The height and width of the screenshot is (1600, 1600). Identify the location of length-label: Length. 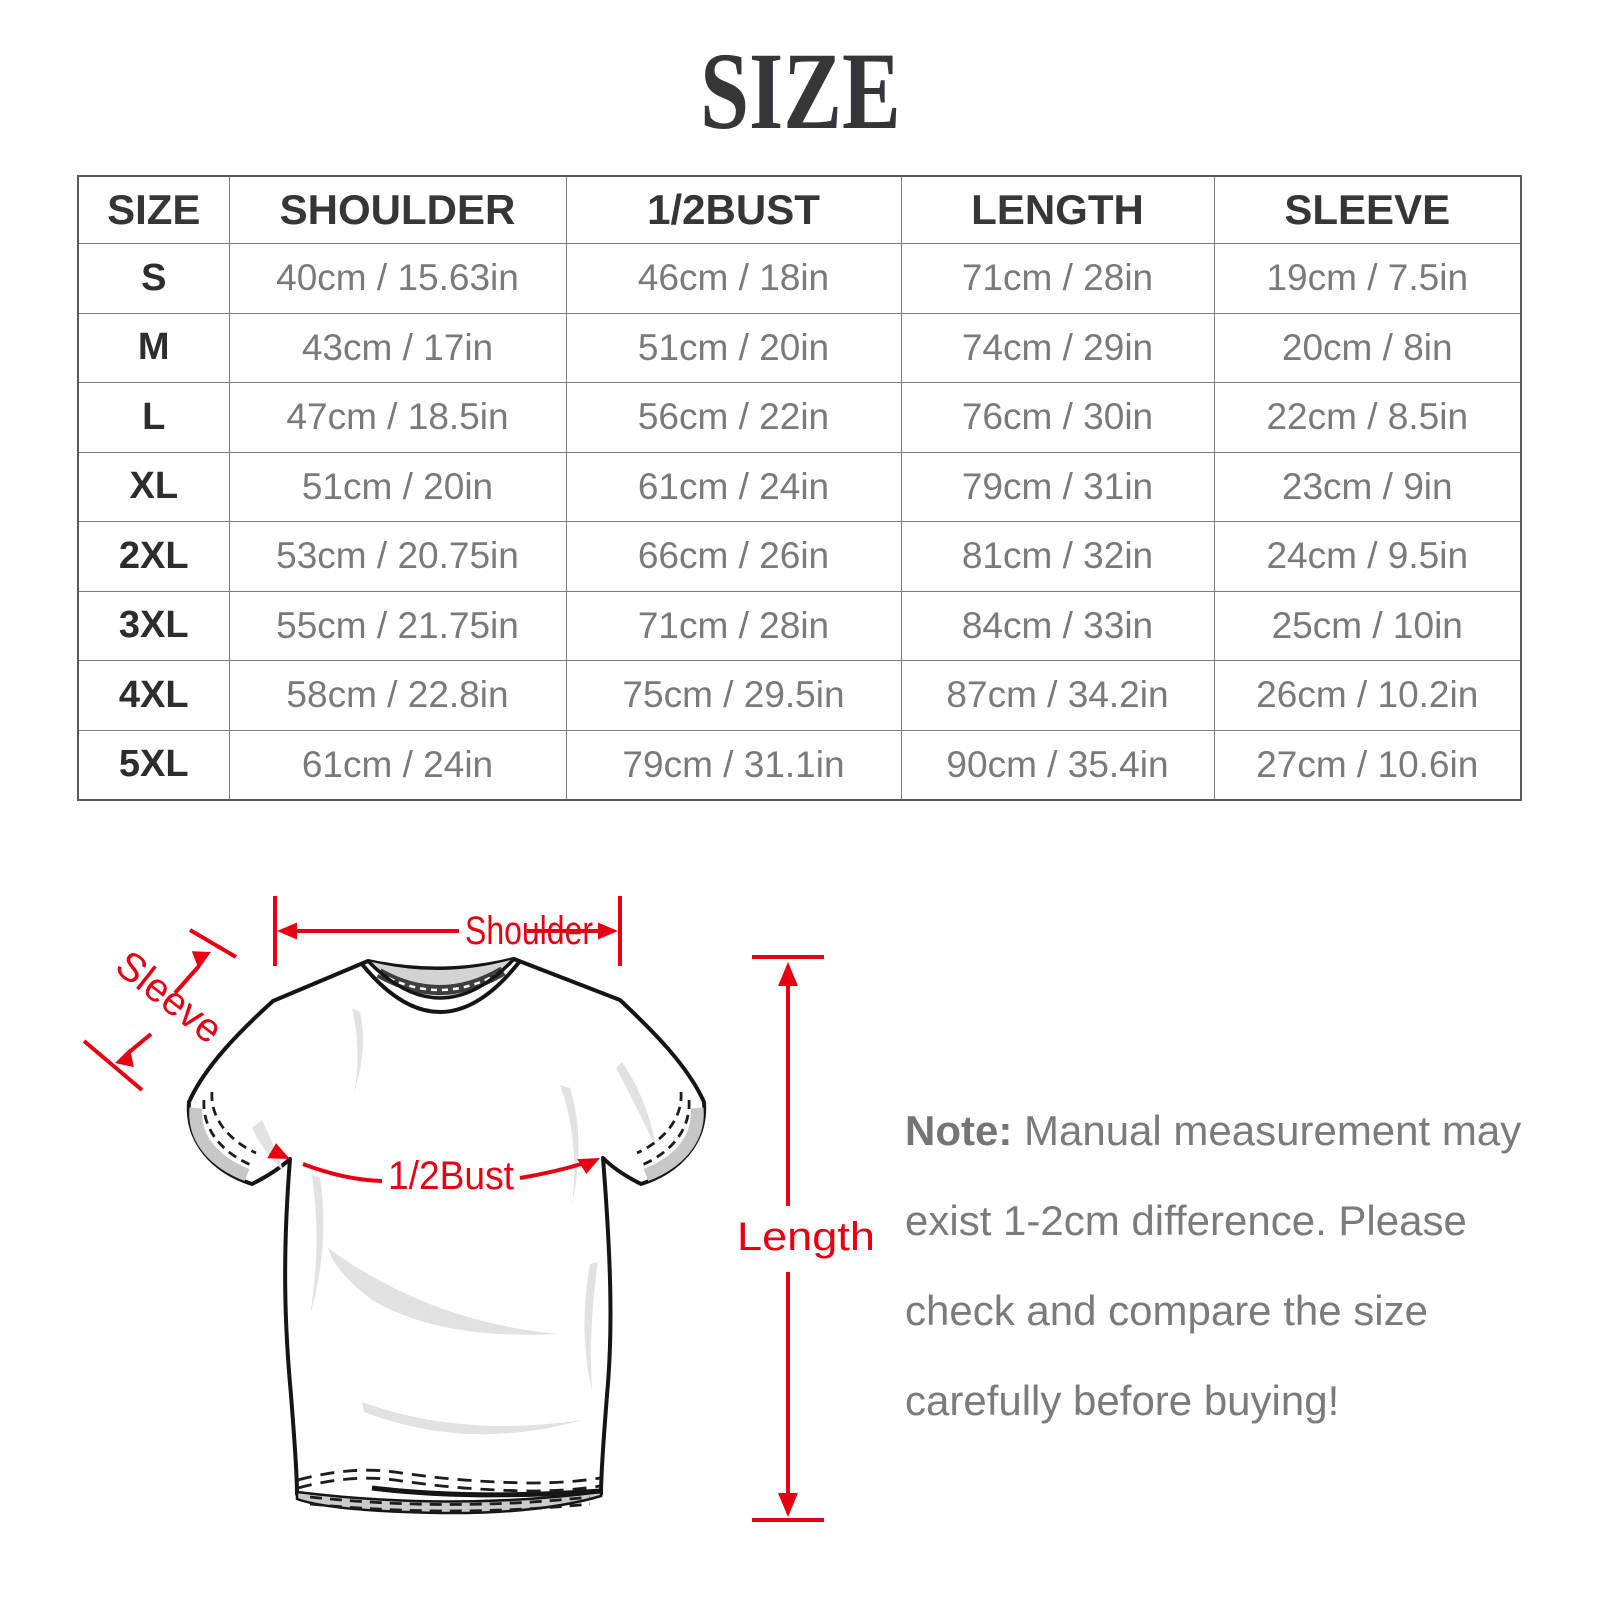
(806, 1237).